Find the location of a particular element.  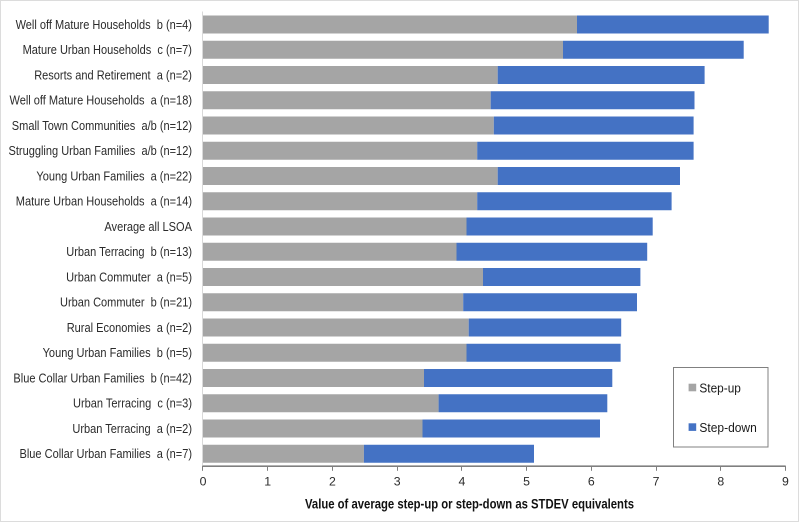

svg-text:Blue Collar Urban Families a: Blue Collar Urban Families a (n=7) is located at coordinates (106, 454).